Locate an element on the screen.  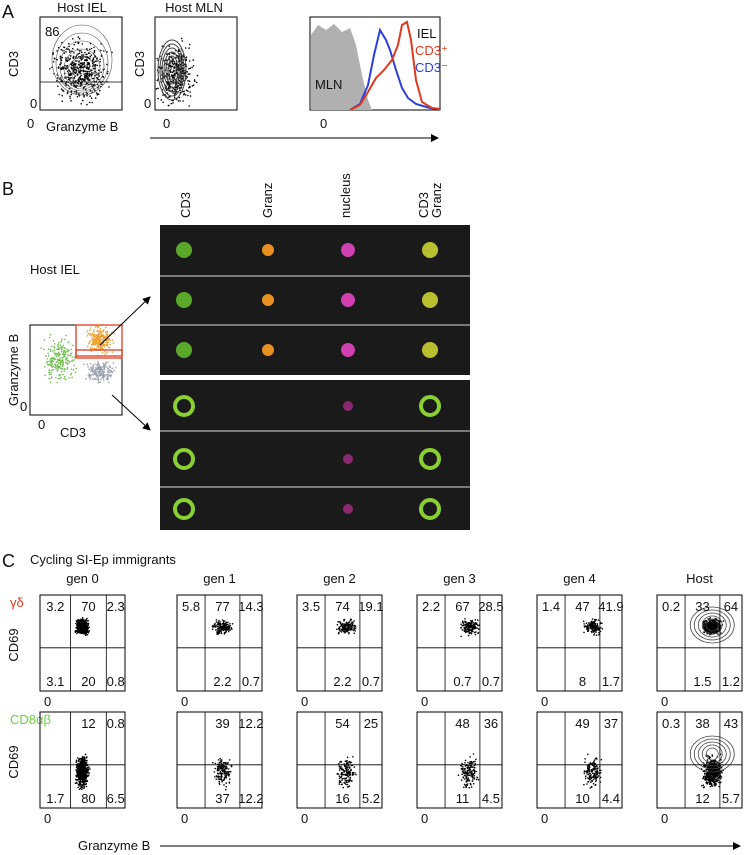
quadrant-value: 1.5 is located at coordinates (702, 681).